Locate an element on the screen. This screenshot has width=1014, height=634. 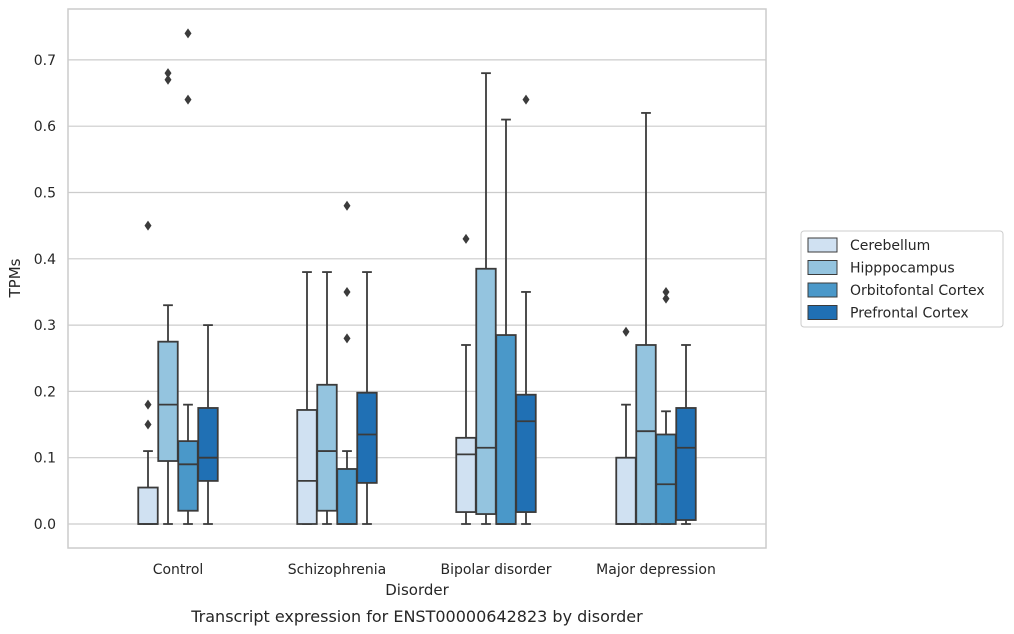
legend-label: Prefrontal Cortex is located at coordinates (909, 314).